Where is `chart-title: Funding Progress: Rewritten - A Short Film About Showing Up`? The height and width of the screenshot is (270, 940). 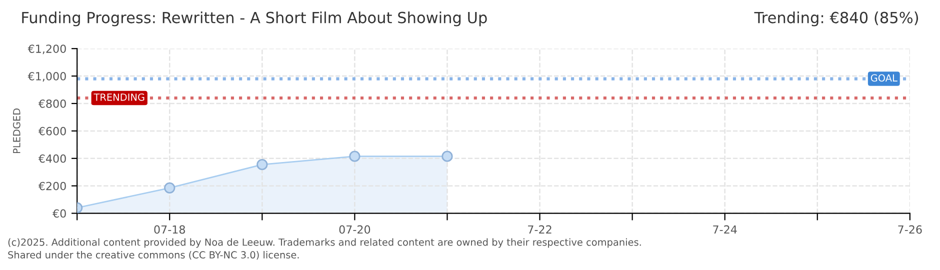
chart-title: Funding Progress: Rewritten - A Short Film About Showing Up is located at coordinates (254, 19).